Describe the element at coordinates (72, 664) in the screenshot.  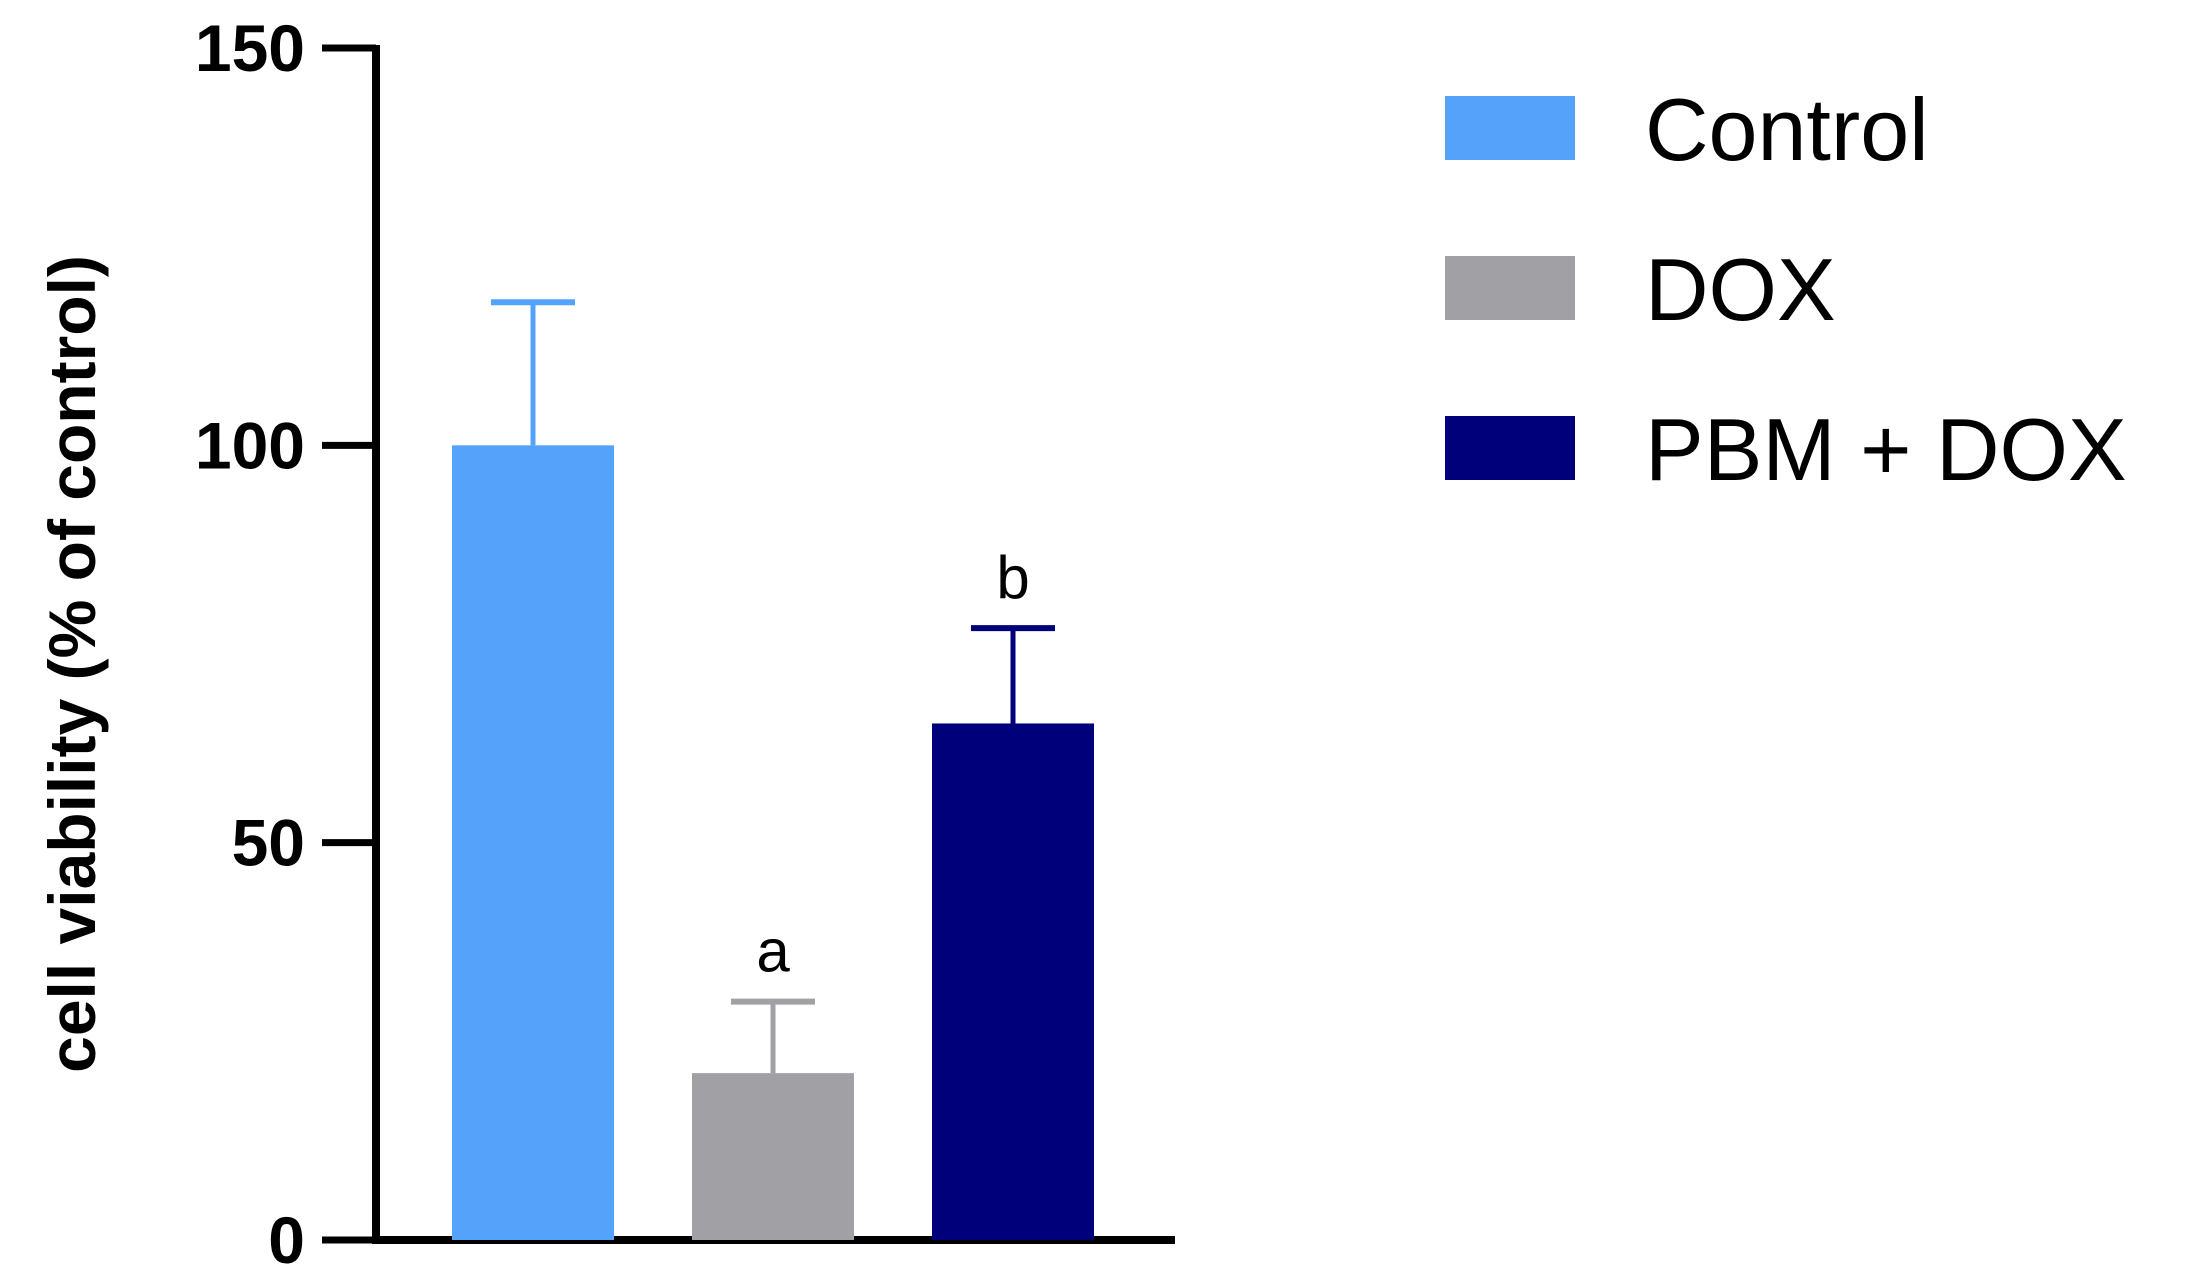
I see `y-axis-label: cell viability (% of control)` at that location.